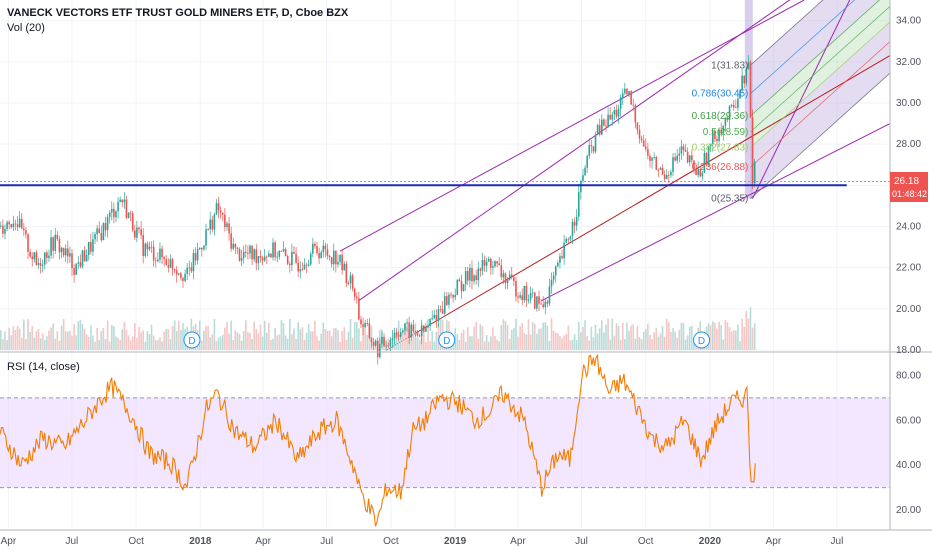 The width and height of the screenshot is (932, 550). Describe the element at coordinates (908, 62) in the screenshot. I see `price-tick-label: 32.00` at that location.